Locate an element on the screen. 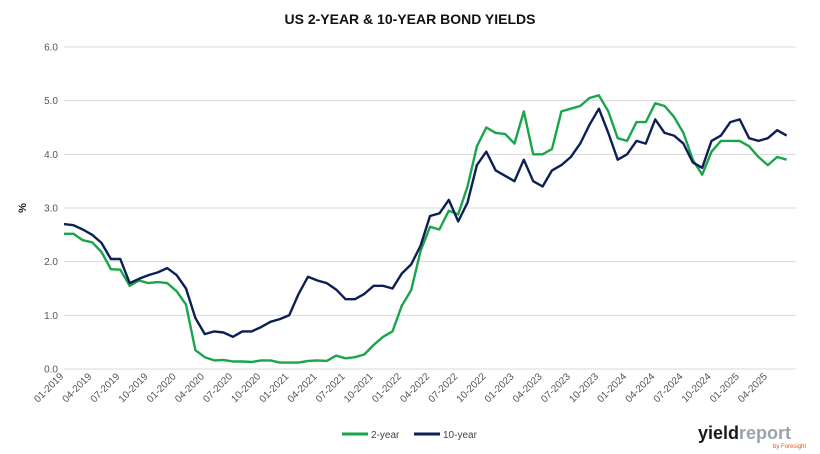 This screenshot has height=454, width=820. x-tick-label-14: 07-2022 is located at coordinates (444, 388).